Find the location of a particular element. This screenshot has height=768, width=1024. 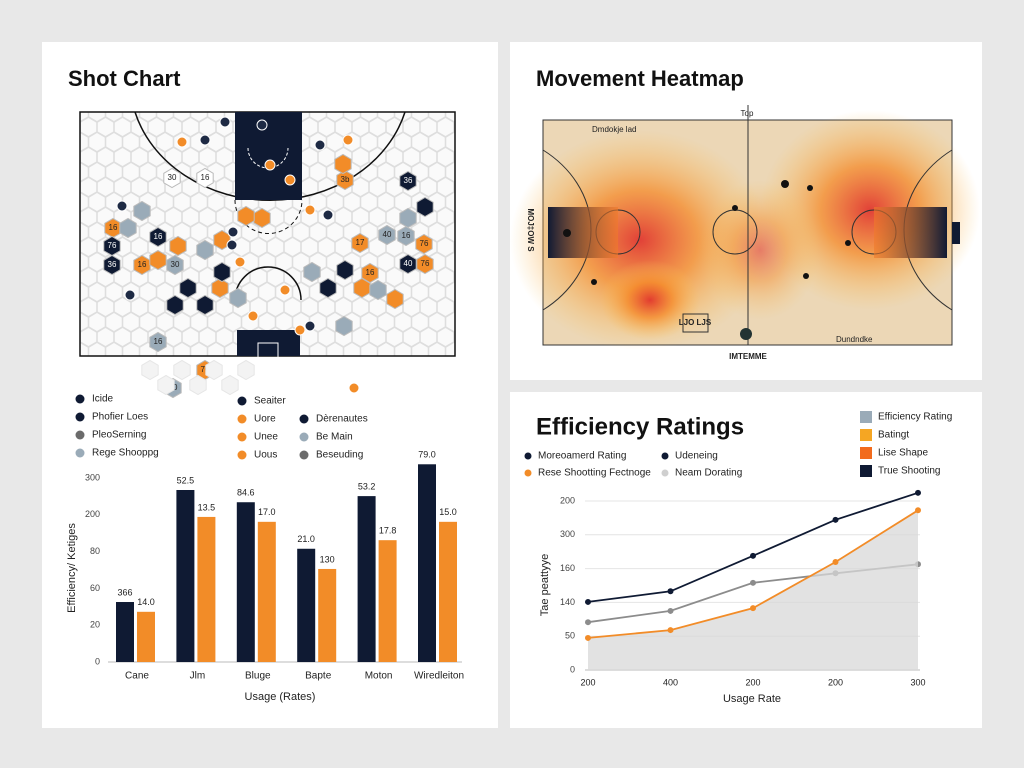

x-tick-label: Moton is located at coordinates (379, 676).